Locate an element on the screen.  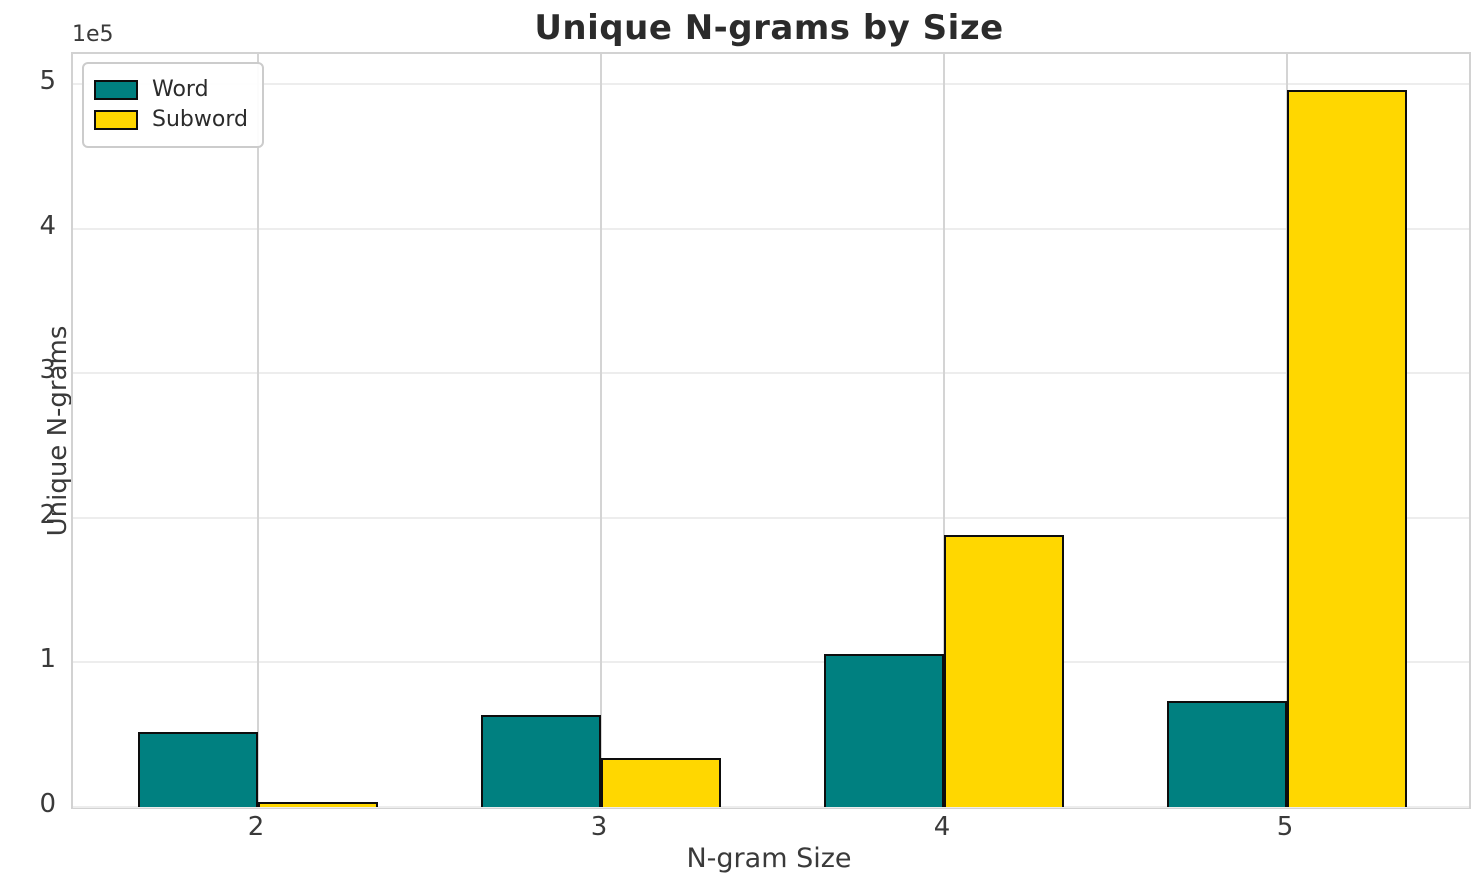
y-tick-label-2: 2 is located at coordinates (47, 514).